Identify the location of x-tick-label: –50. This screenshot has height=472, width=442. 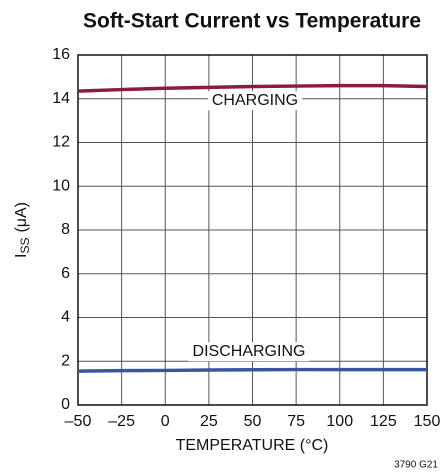
(78, 421).